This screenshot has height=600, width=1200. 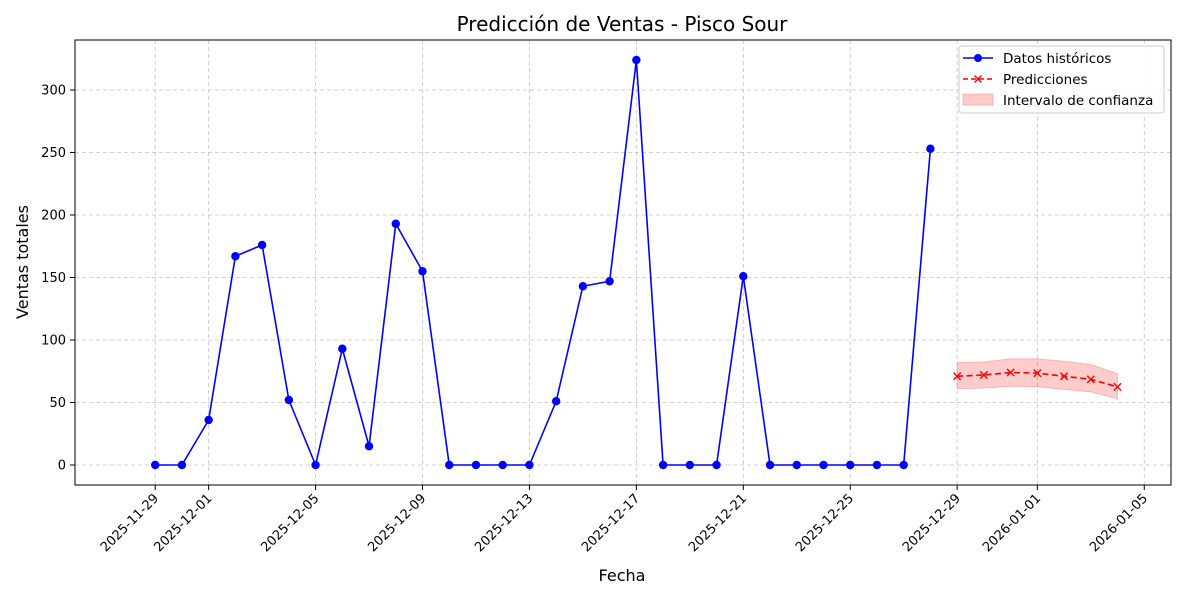 What do you see at coordinates (932, 523) in the screenshot?
I see `x-tick-label: 2025-12-29` at bounding box center [932, 523].